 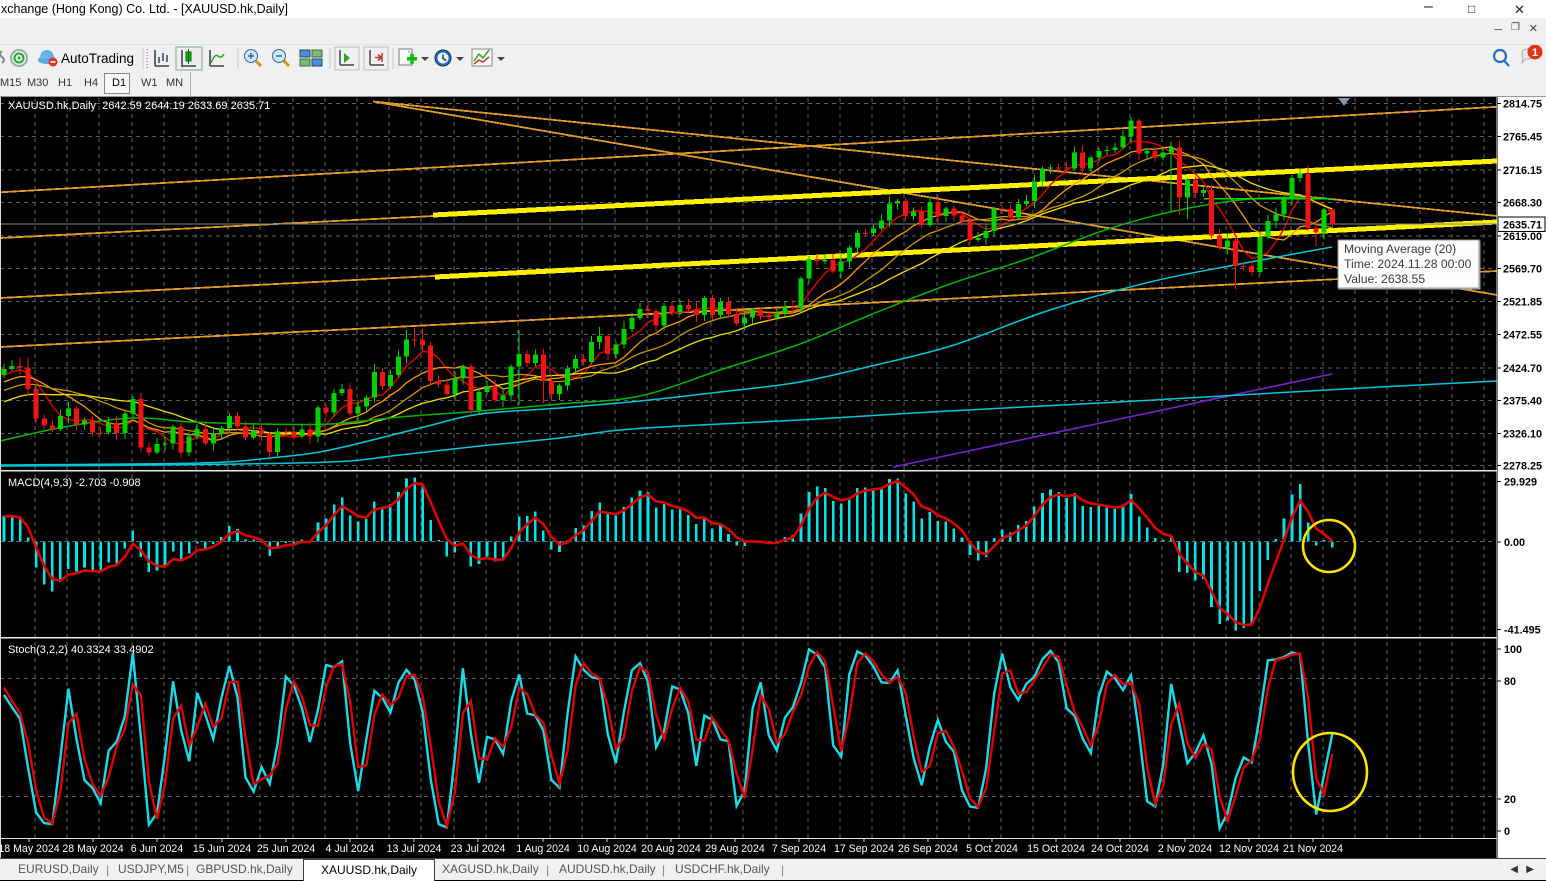 What do you see at coordinates (1513, 650) in the screenshot?
I see `svg-text: 100` at bounding box center [1513, 650].